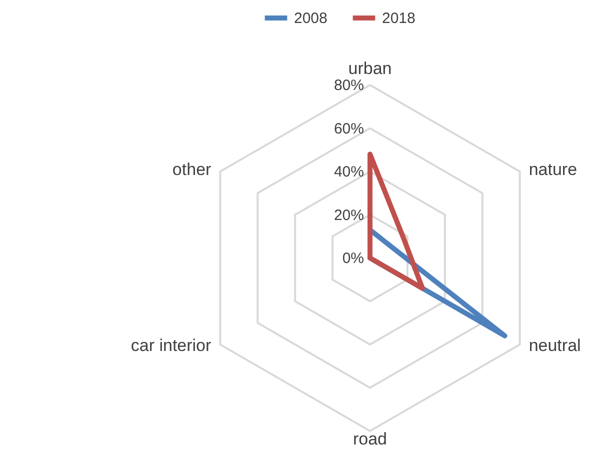 This screenshot has height=454, width=593. Describe the element at coordinates (370, 68) in the screenshot. I see `spoke-label: urban` at that location.